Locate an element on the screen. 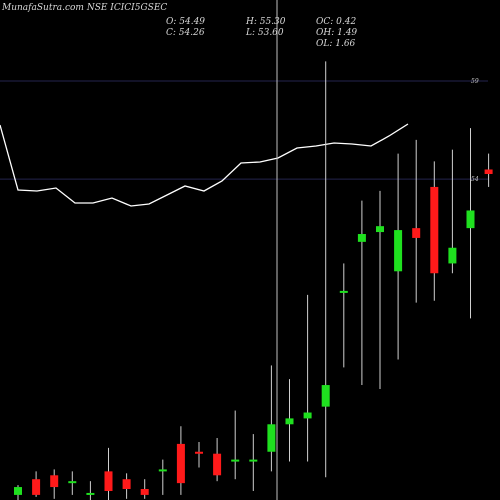 The image size is (500, 500). oh-value: OH: 1.49 is located at coordinates (337, 33).